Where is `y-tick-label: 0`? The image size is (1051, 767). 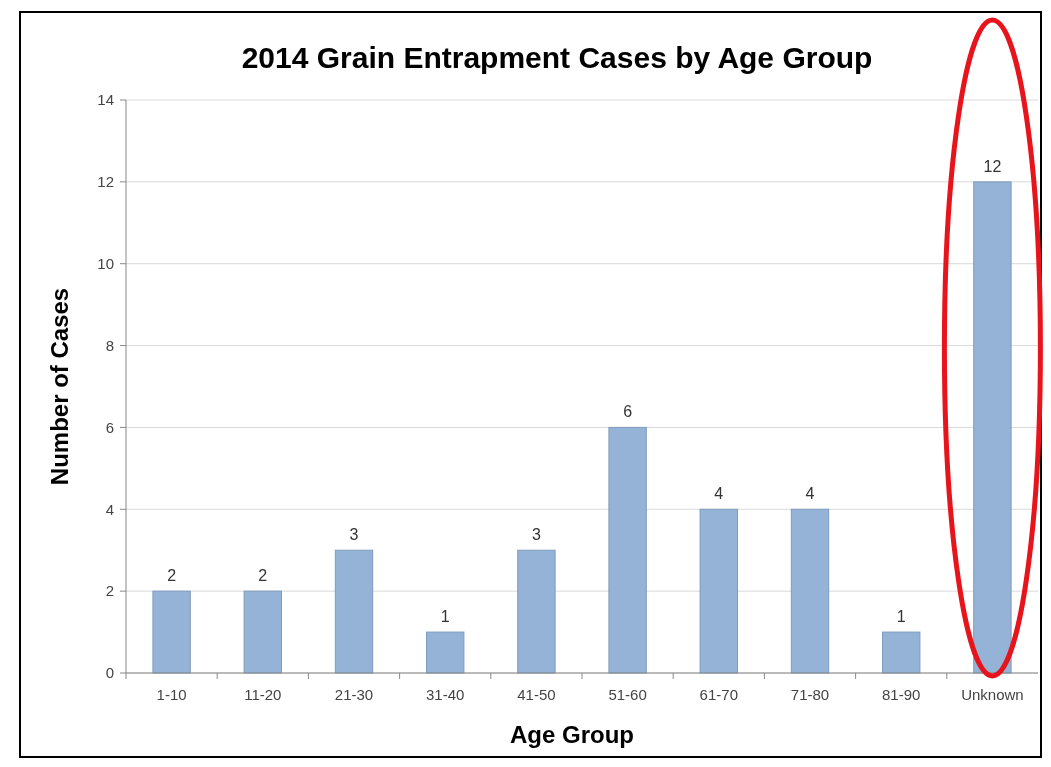
y-tick-label: 0 is located at coordinates (109, 673).